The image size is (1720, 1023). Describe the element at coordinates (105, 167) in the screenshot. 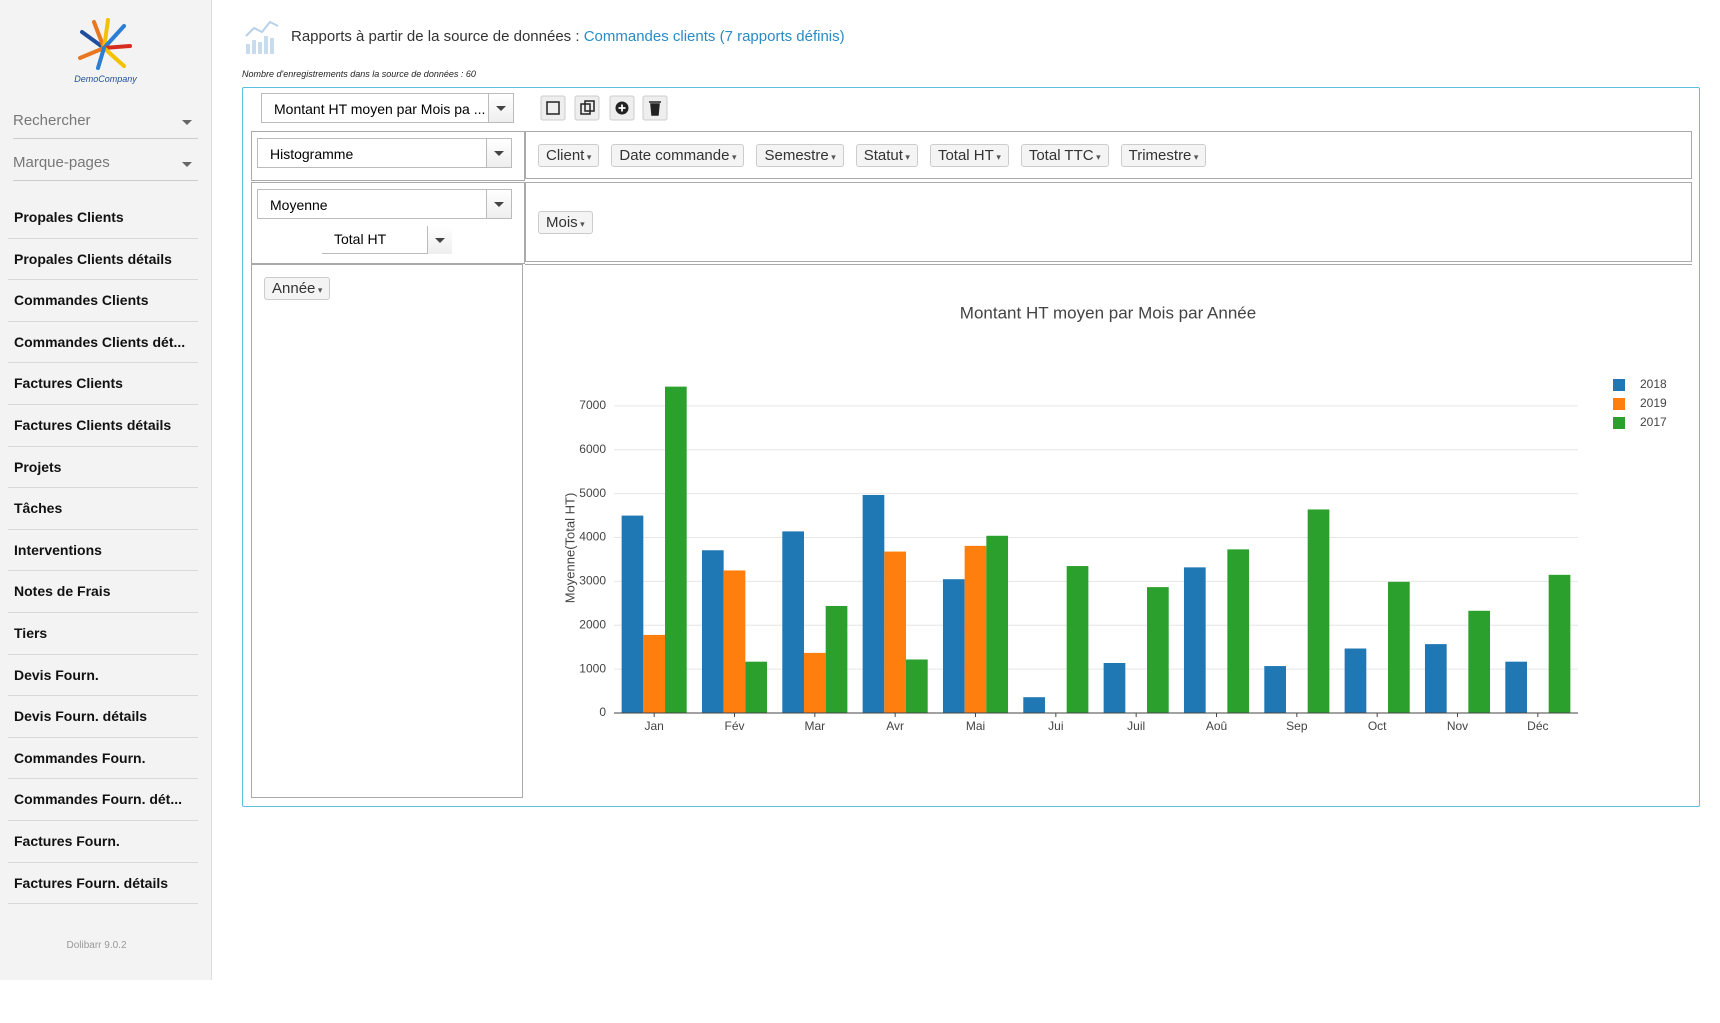

I see `bookmarks-select: Marque-pages` at that location.